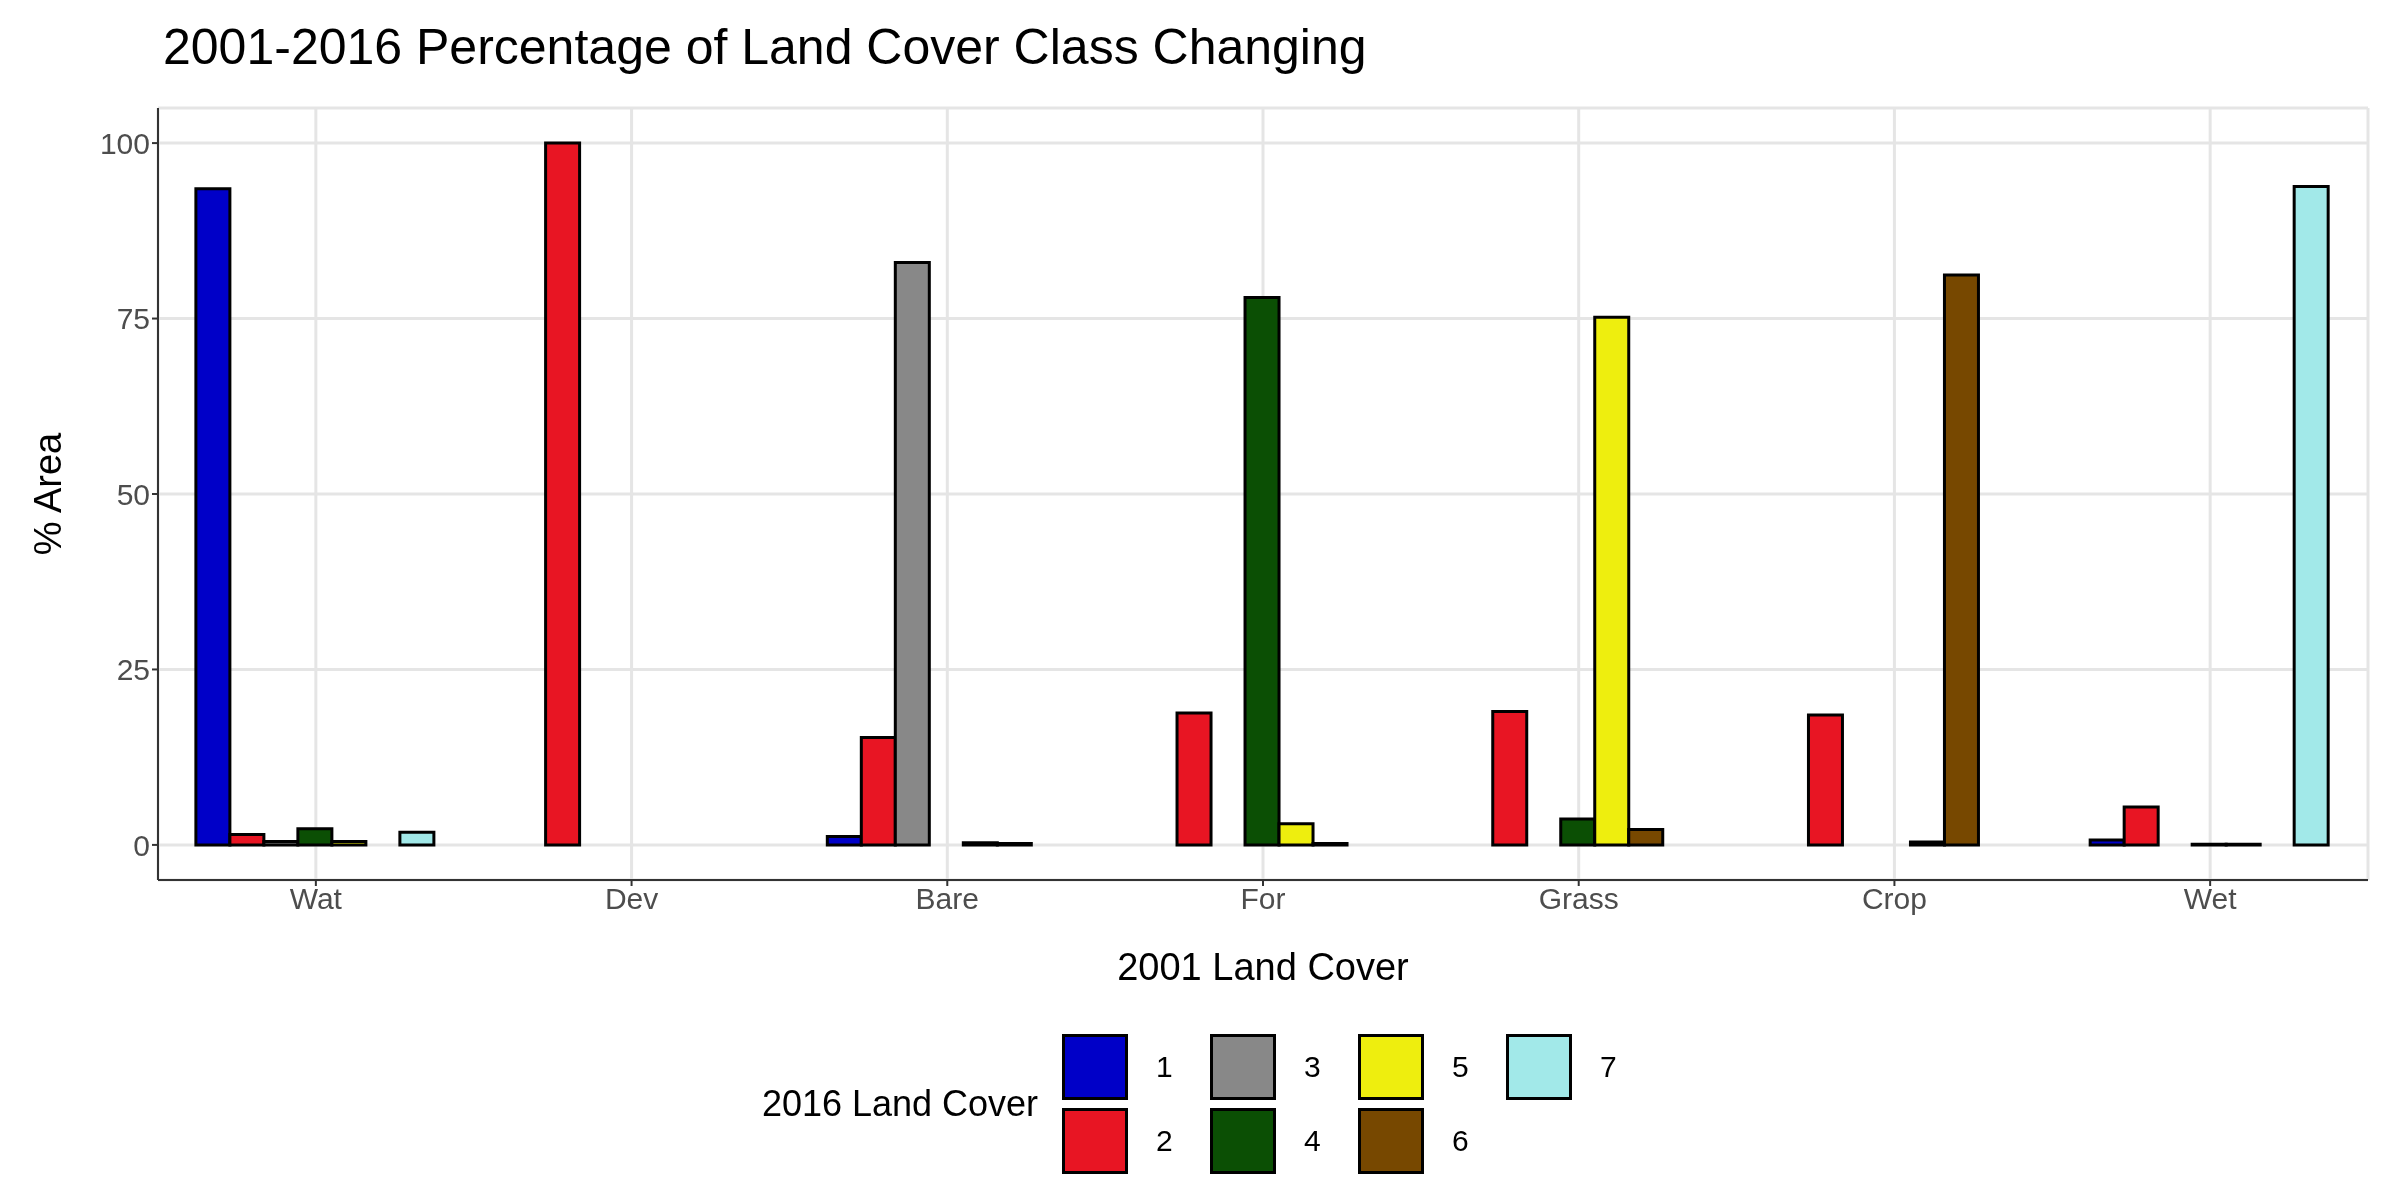  Describe the element at coordinates (1461, 1067) in the screenshot. I see `legend-label: 5` at that location.